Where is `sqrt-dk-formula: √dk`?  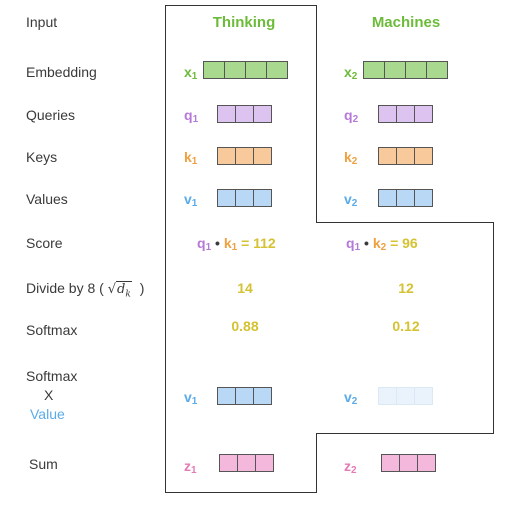 sqrt-dk-formula: √dk is located at coordinates (119, 290).